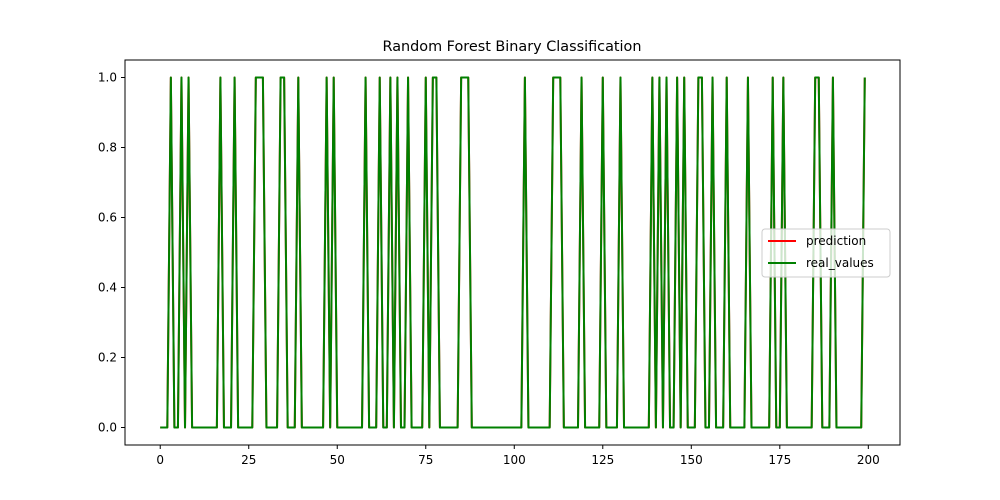 This screenshot has height=500, width=1000. What do you see at coordinates (826, 253) in the screenshot?
I see `legend: prediction real_values` at bounding box center [826, 253].